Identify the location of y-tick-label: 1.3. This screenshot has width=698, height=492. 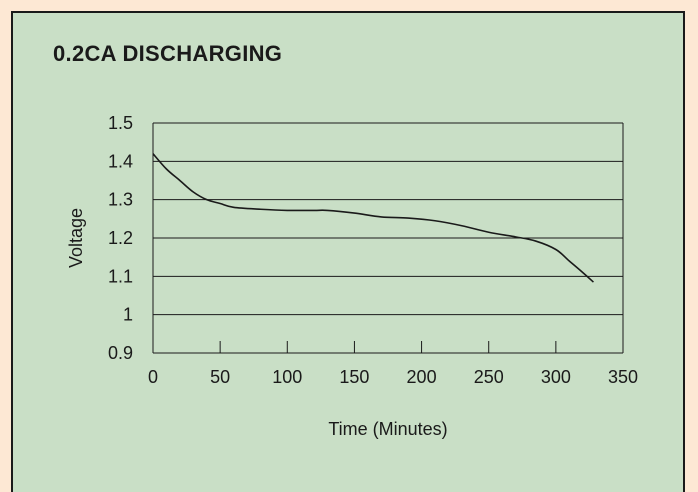
(120, 200).